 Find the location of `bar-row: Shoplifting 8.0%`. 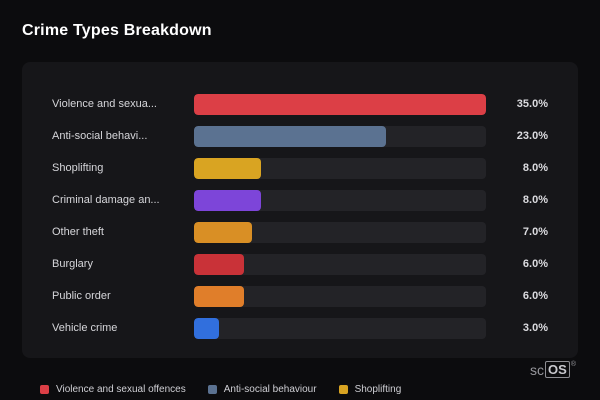

bar-row: Shoplifting 8.0% is located at coordinates (300, 168).